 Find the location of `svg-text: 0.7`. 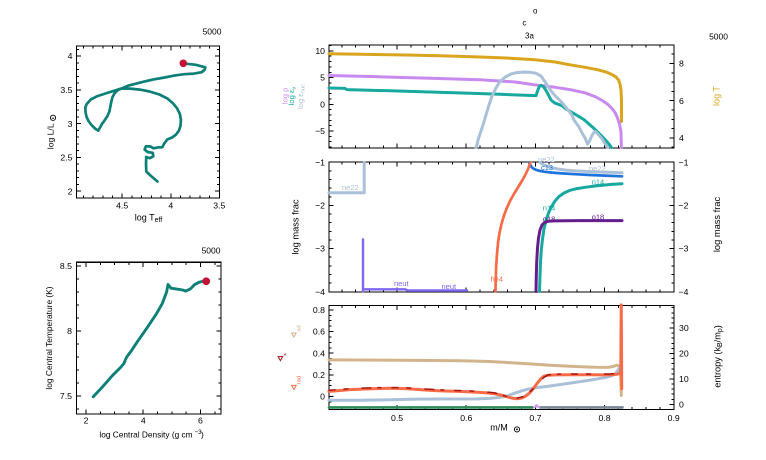

svg-text: 0.7 is located at coordinates (535, 418).